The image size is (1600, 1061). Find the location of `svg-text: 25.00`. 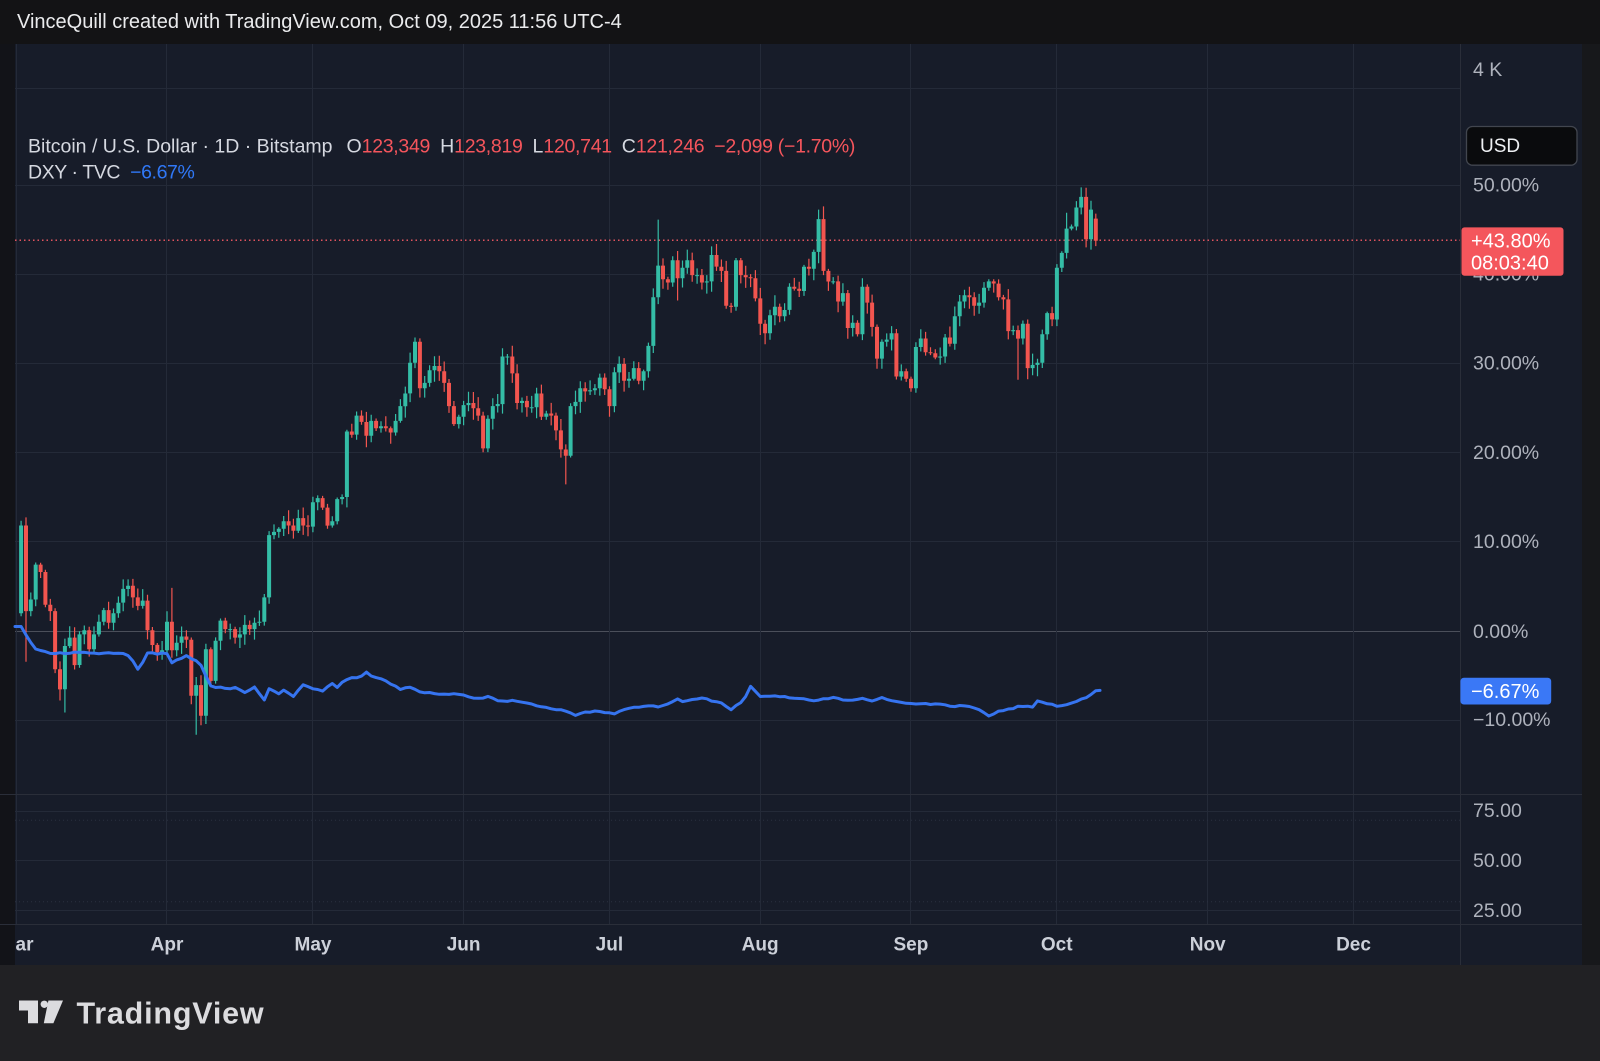

svg-text: 25.00 is located at coordinates (1497, 911).